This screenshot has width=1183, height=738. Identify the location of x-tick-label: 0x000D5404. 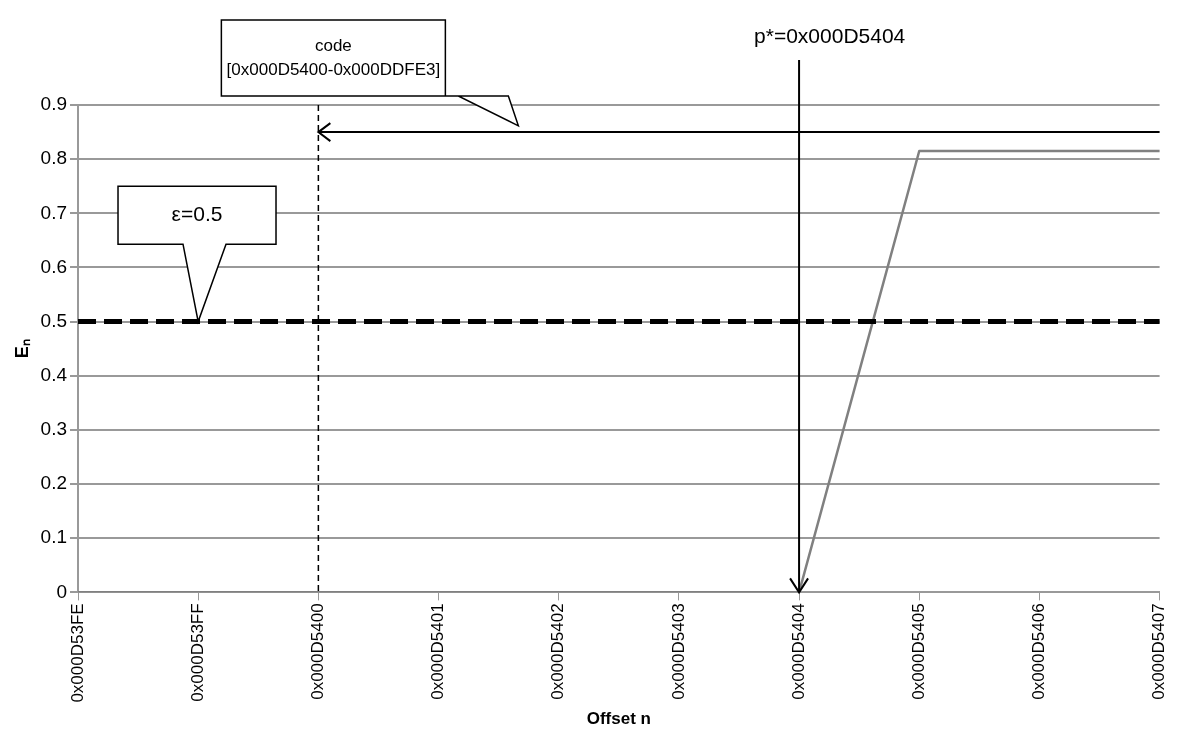
(798, 651).